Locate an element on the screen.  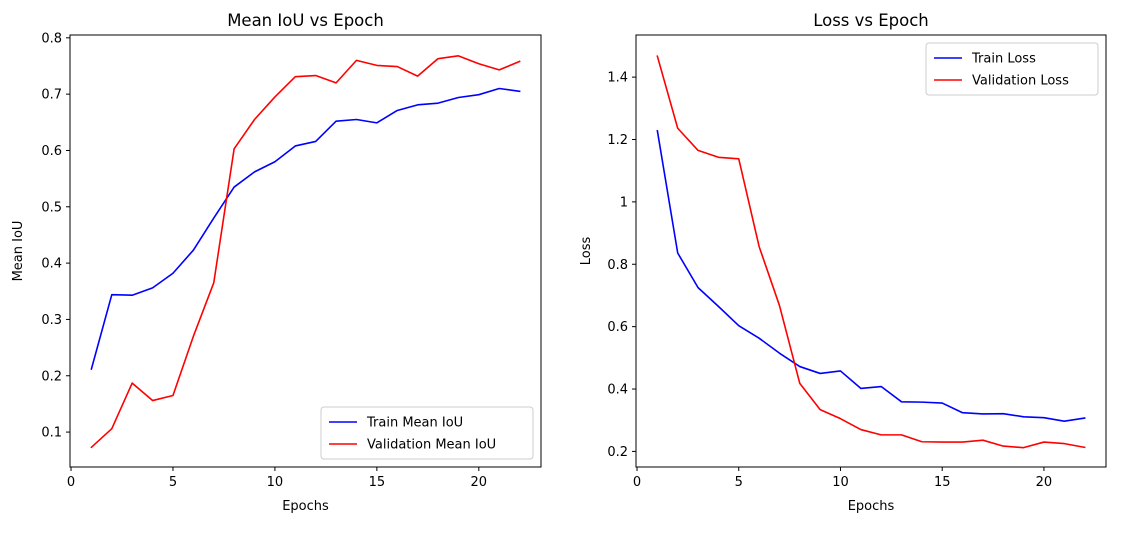
y-tick-label: 1.2 is located at coordinates (617, 140).